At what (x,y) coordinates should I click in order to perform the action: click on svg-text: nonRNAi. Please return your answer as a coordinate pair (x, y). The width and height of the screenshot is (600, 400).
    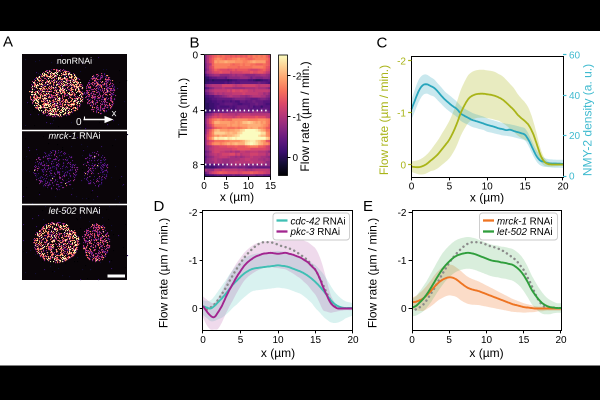
    Looking at the image, I should click on (74, 61).